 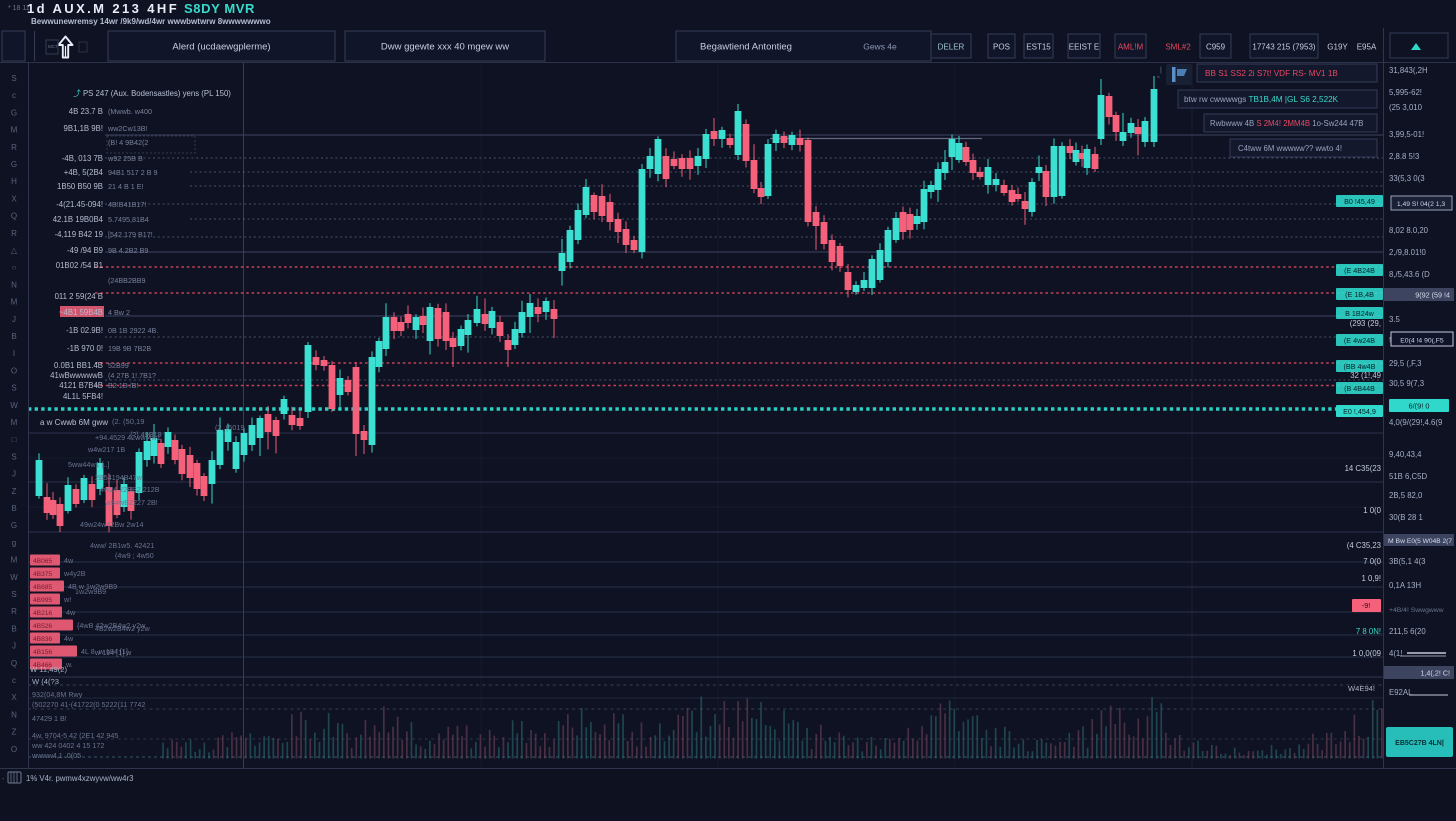 I want to click on svg-text: (E 4B24B, so click(x=1359, y=270).